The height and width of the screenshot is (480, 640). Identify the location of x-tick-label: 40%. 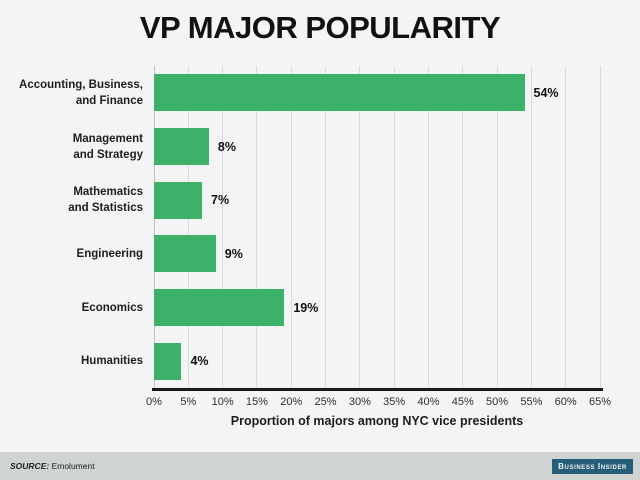
(428, 402).